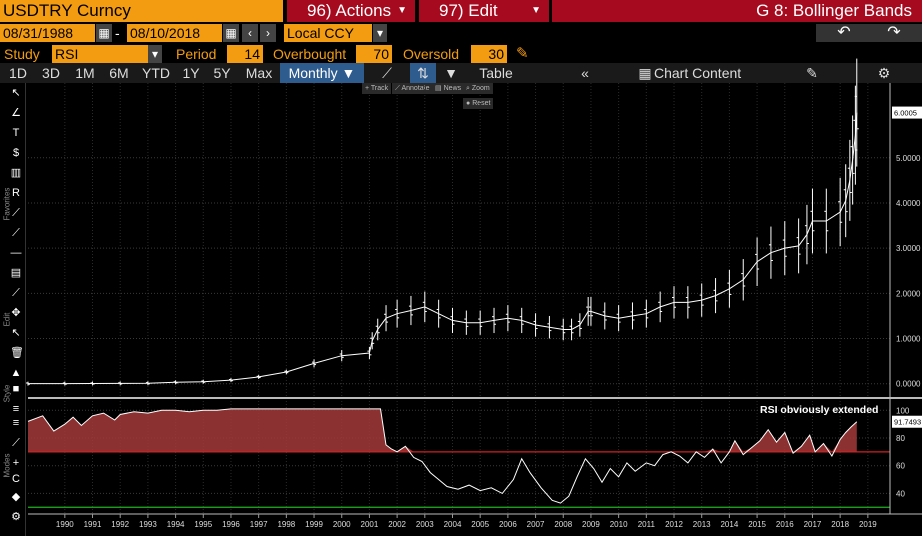 The height and width of the screenshot is (536, 922). I want to click on move-icon: ✥, so click(16, 313).